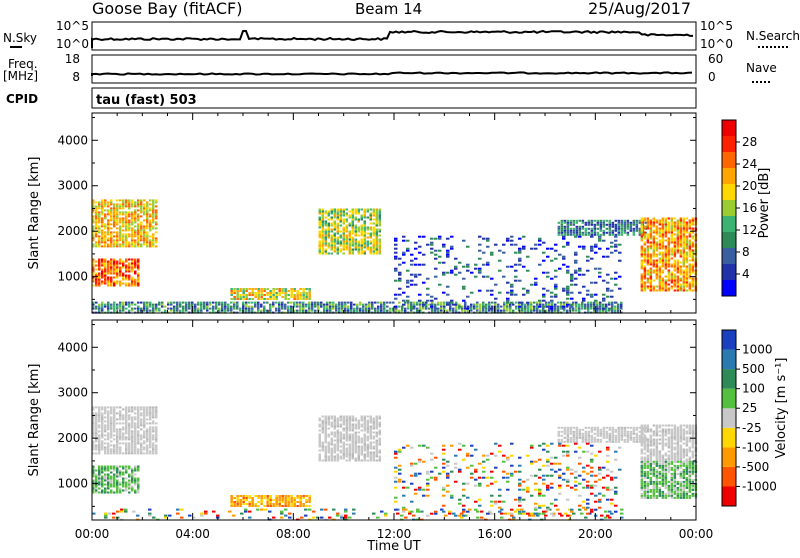 The image size is (800, 558). What do you see at coordinates (72, 231) in the screenshot?
I see `y-tick-label: 2000` at bounding box center [72, 231].